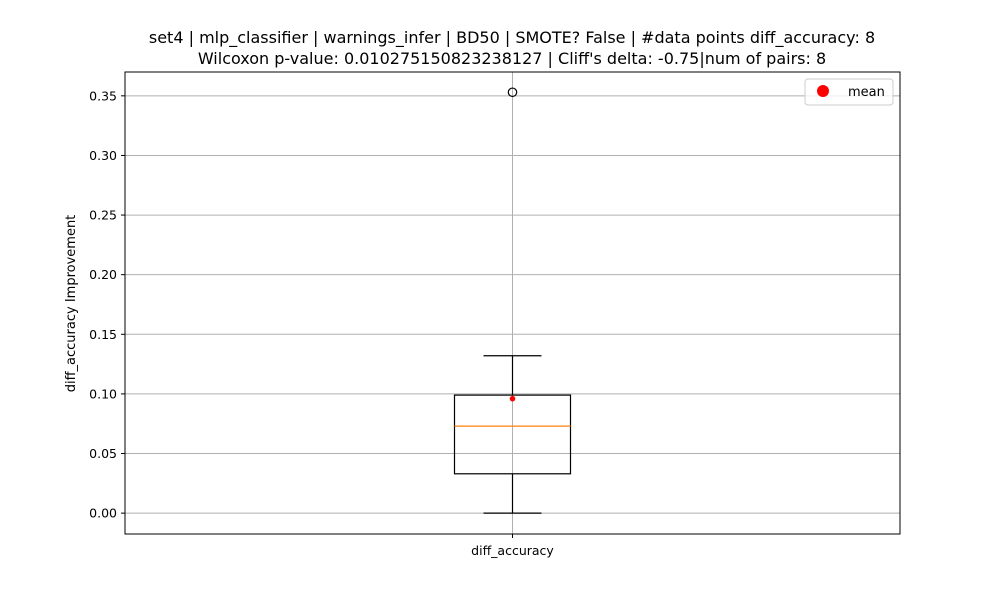 The width and height of the screenshot is (1000, 600). I want to click on legend-mean-marker, so click(823, 91).